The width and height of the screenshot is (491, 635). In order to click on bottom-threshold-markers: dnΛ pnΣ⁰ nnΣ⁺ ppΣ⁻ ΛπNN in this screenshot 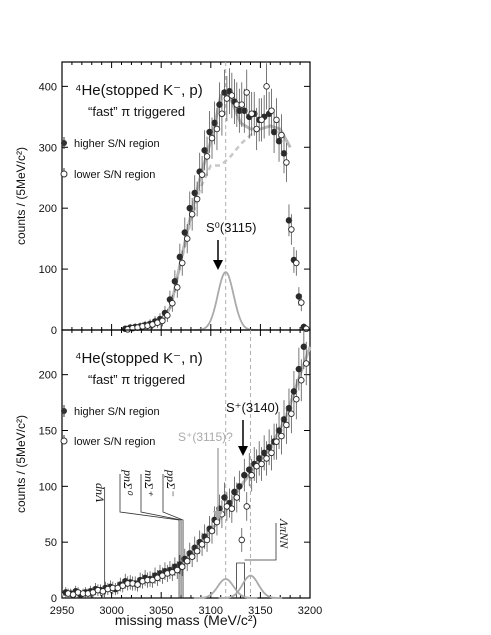, I will do `click(192, 533)`.